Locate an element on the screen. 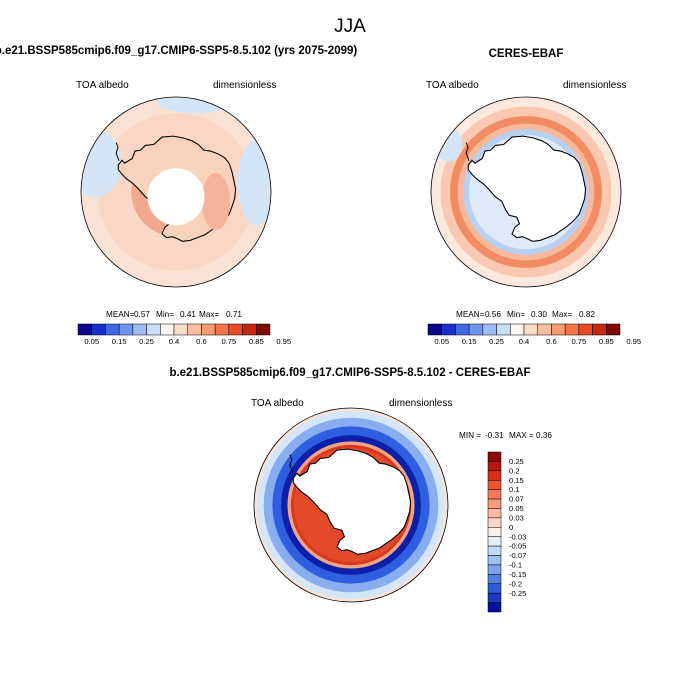  panel-0-colorbar-tick-2: 0.25 is located at coordinates (146, 341).